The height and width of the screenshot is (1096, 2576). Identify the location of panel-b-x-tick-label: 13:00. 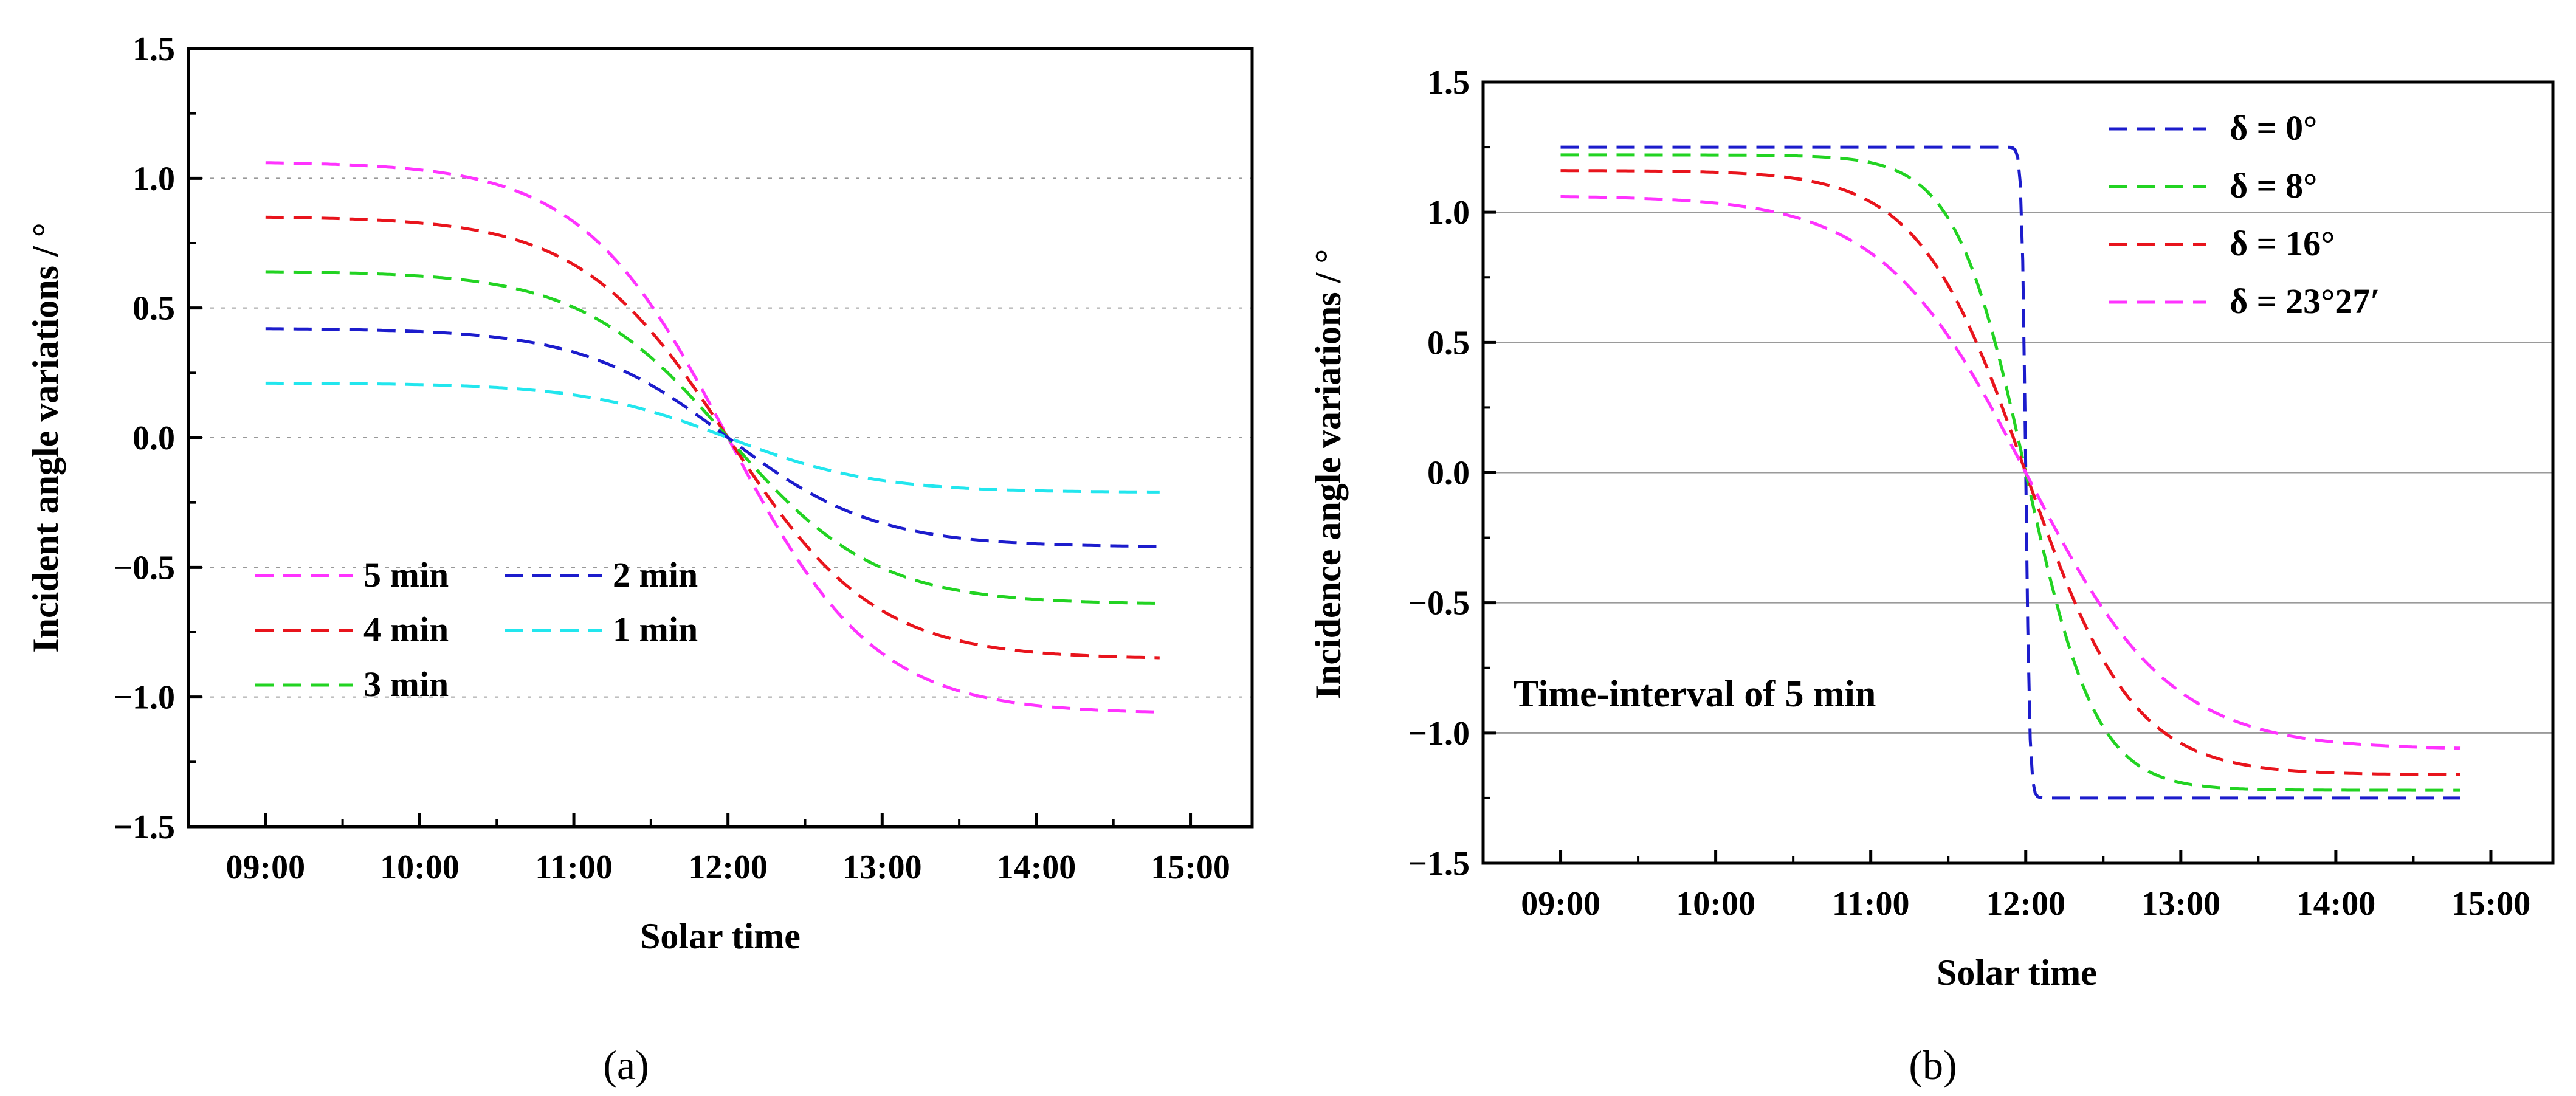
(2180, 904).